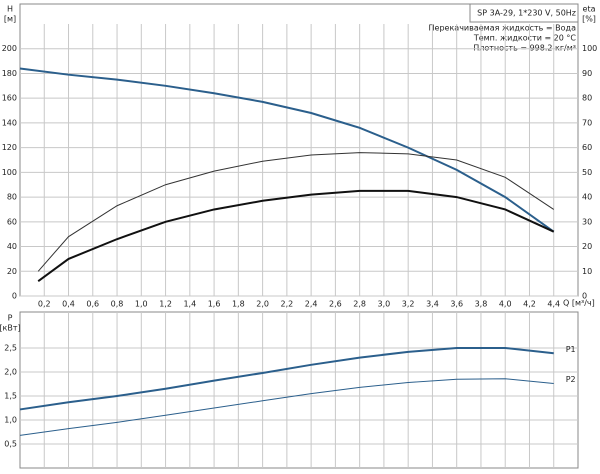 Image resolution: width=600 pixels, height=474 pixels. Describe the element at coordinates (587, 147) in the screenshot. I see `y2-tick-label: 60` at that location.